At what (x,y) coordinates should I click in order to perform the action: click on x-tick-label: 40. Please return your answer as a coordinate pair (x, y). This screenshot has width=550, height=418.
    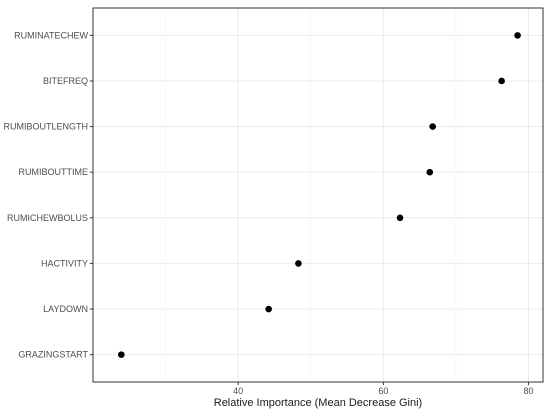
    Looking at the image, I should click on (238, 391).